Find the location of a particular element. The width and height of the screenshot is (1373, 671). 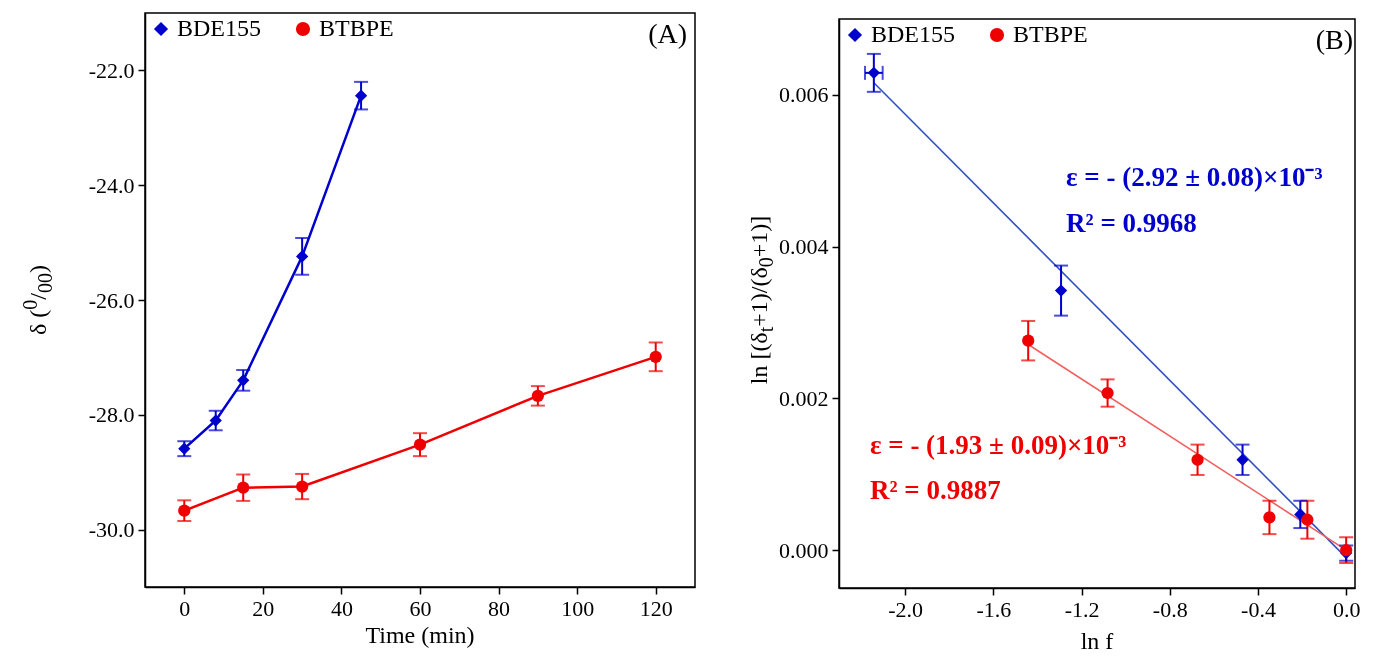

x-tick-label: 20 is located at coordinates (263, 608).